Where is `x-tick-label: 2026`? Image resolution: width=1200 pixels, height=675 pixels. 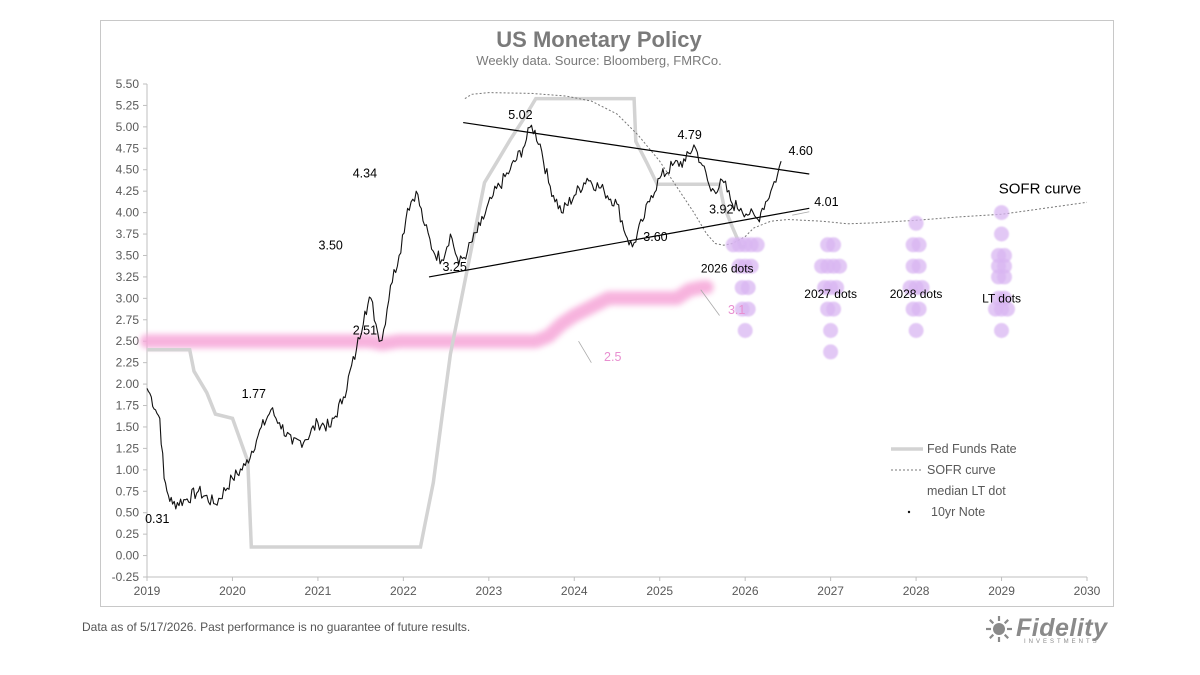
x-tick-label: 2026 is located at coordinates (745, 591).